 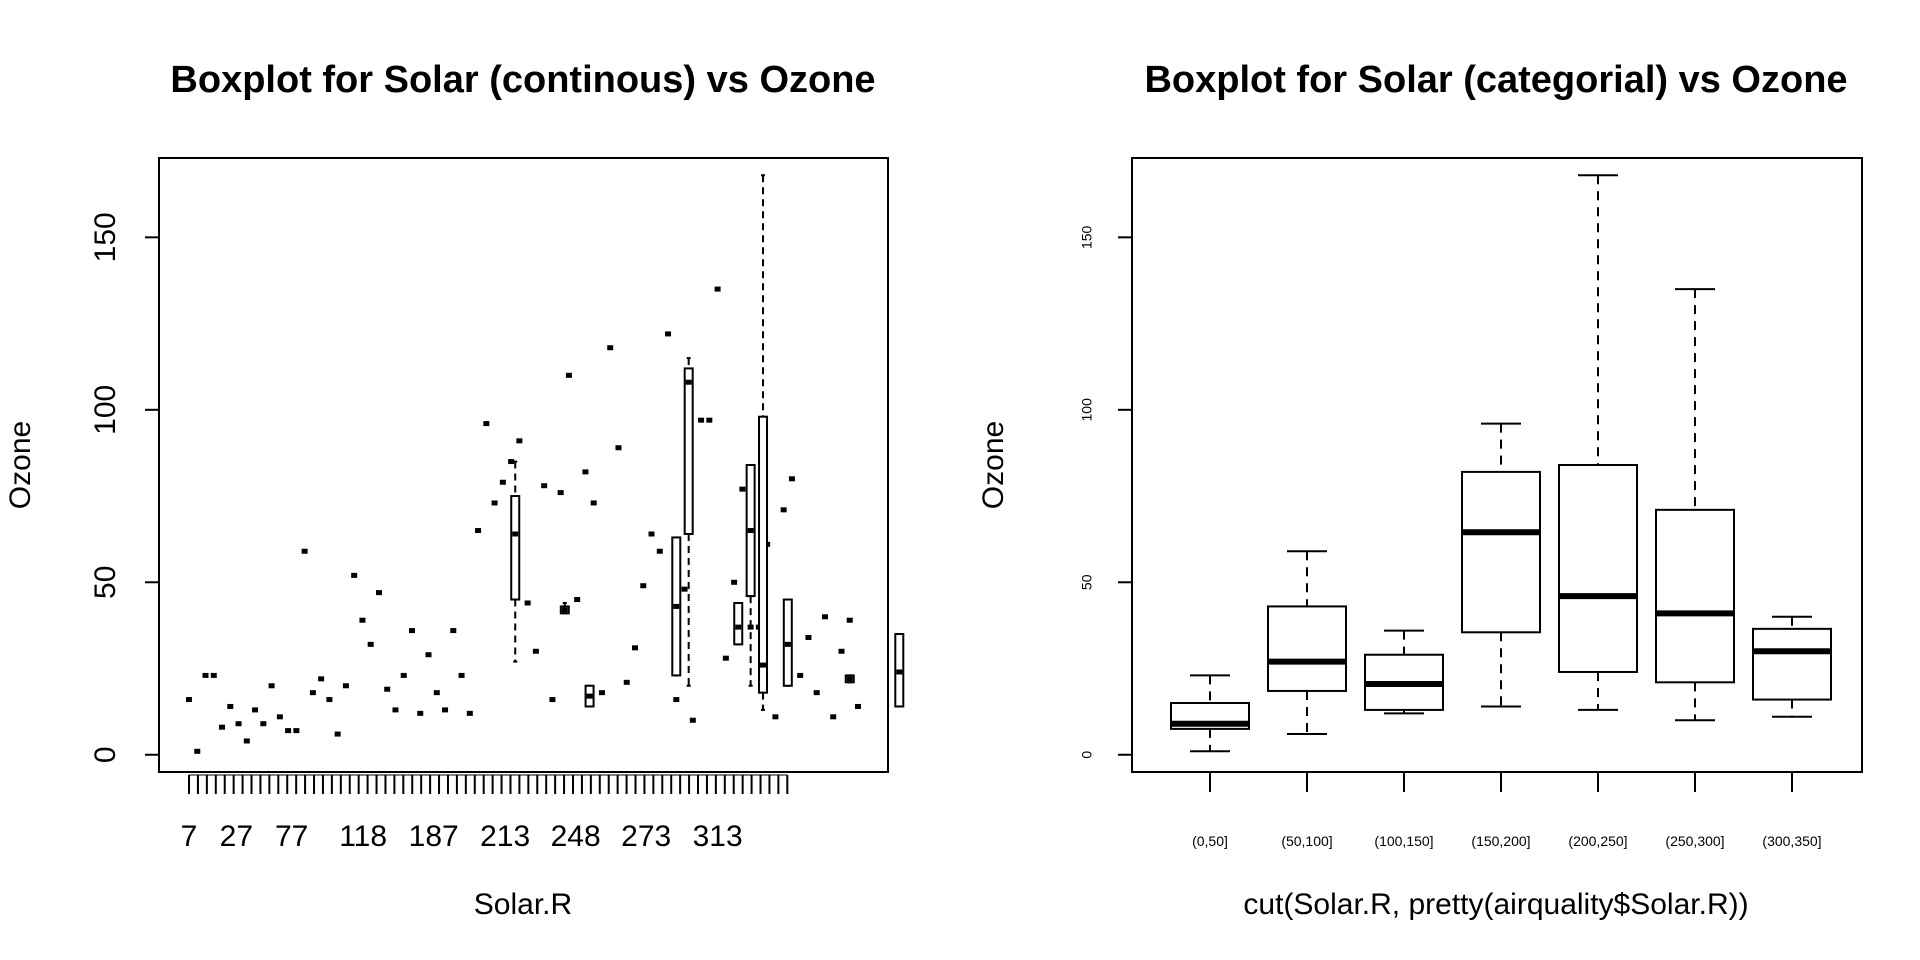 What do you see at coordinates (1210, 841) in the screenshot?
I see `x-tick-label: (0,50]` at bounding box center [1210, 841].